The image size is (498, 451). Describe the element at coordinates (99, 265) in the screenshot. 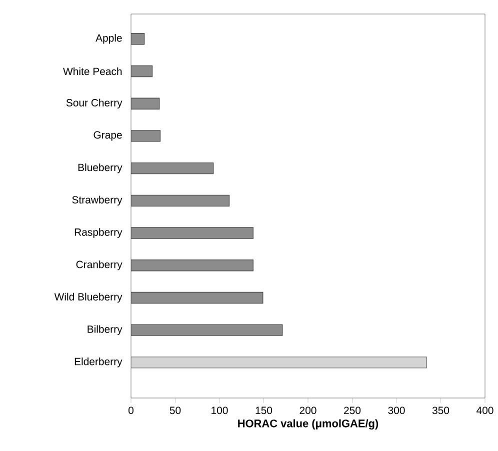

I see `y-tick-label: Cranberry` at that location.